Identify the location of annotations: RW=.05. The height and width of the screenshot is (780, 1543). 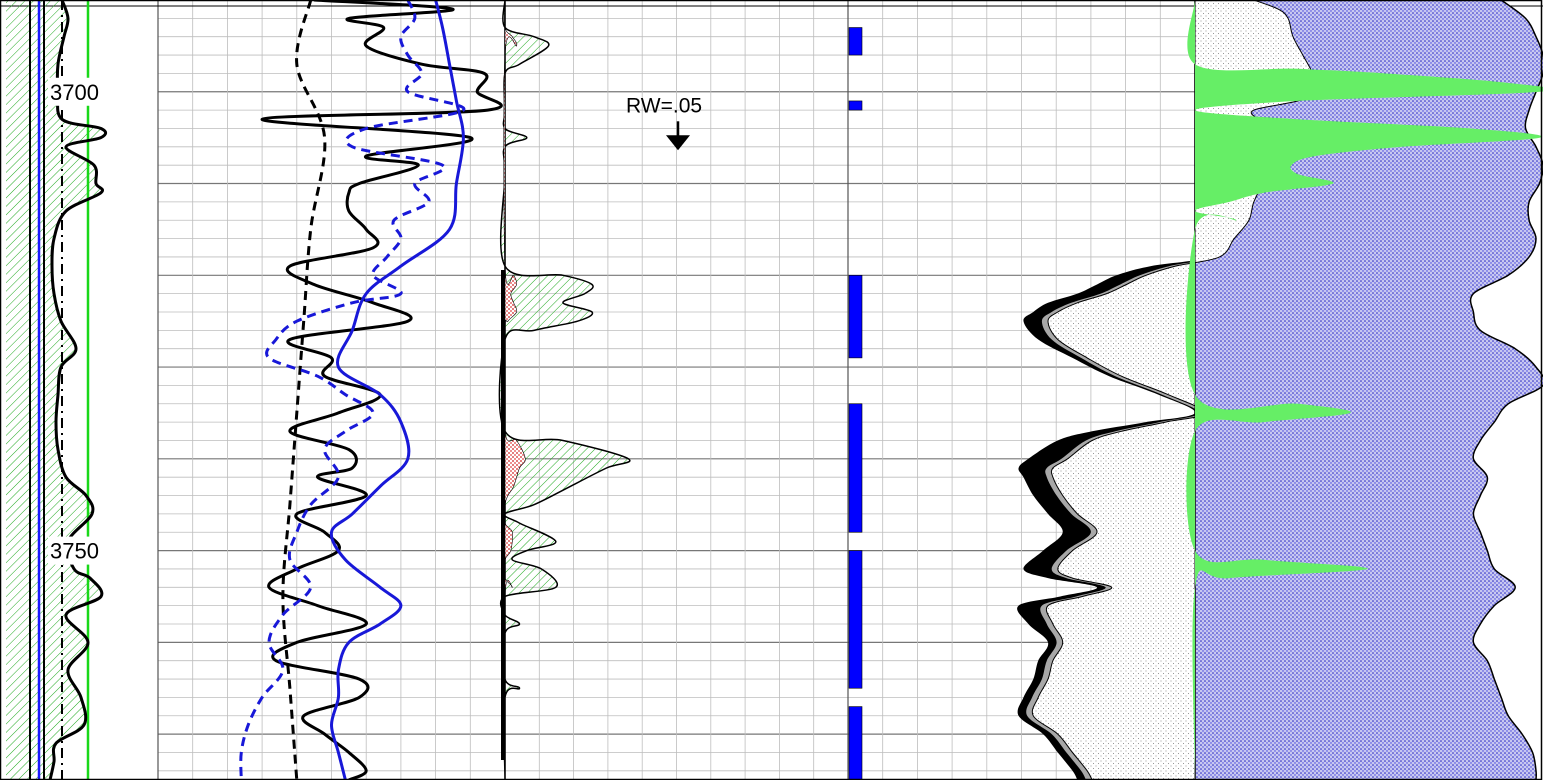
(664, 122).